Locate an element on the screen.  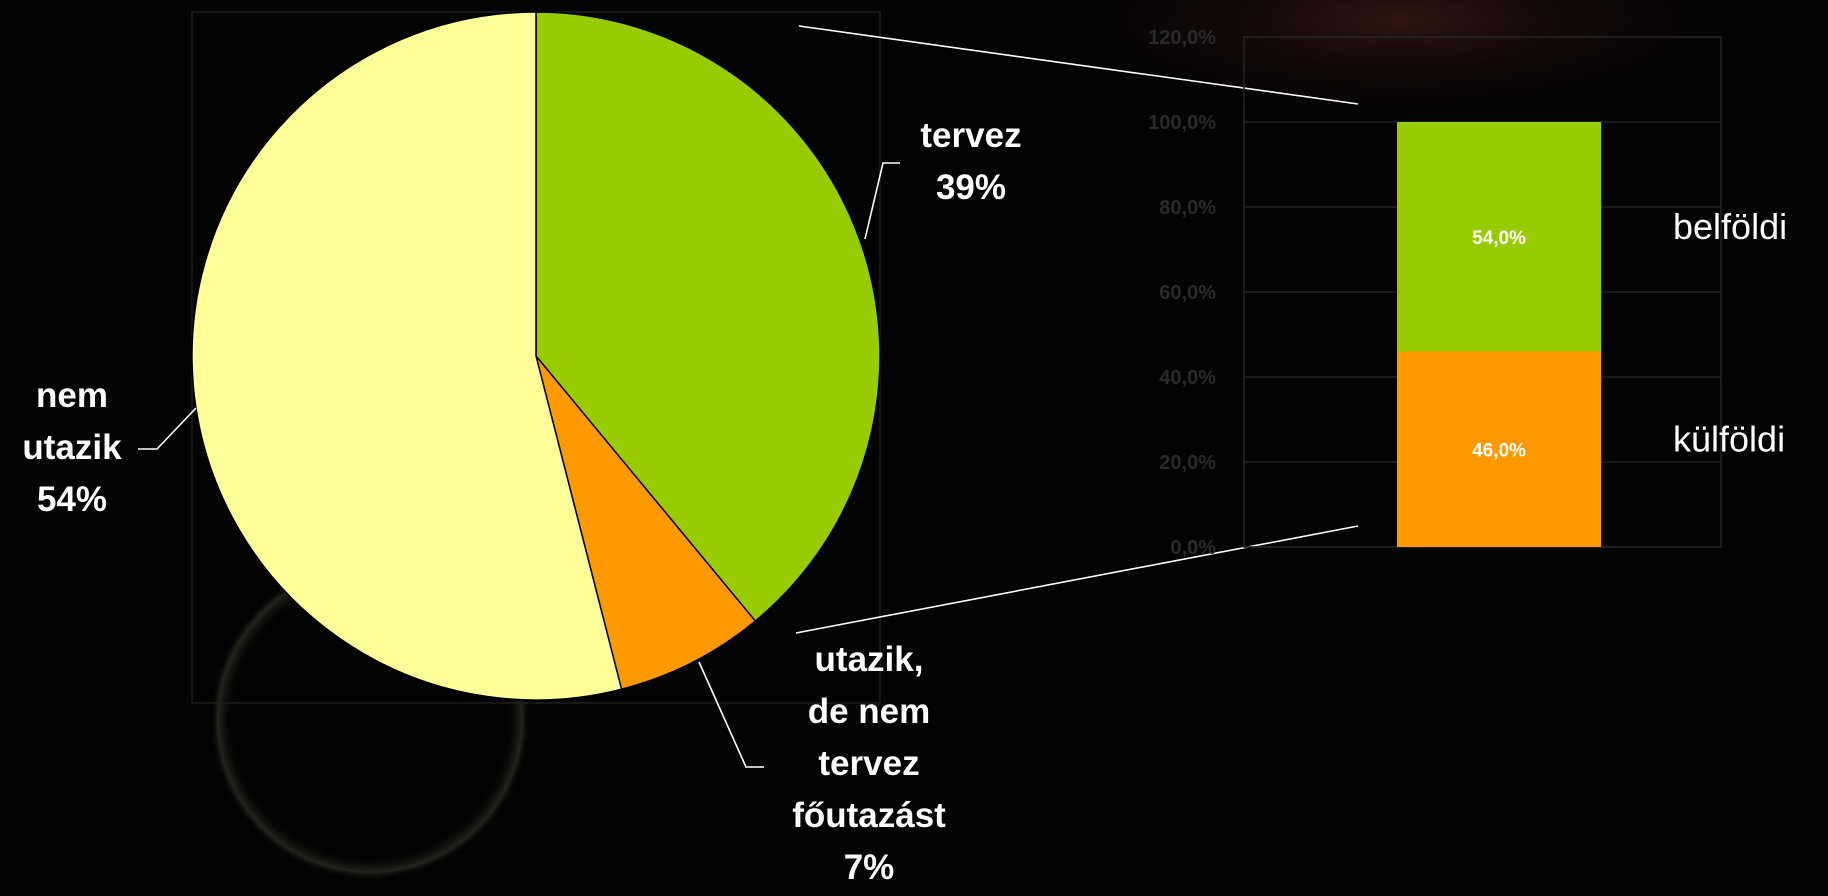
pie-label: tervez 39% is located at coordinates (971, 162).